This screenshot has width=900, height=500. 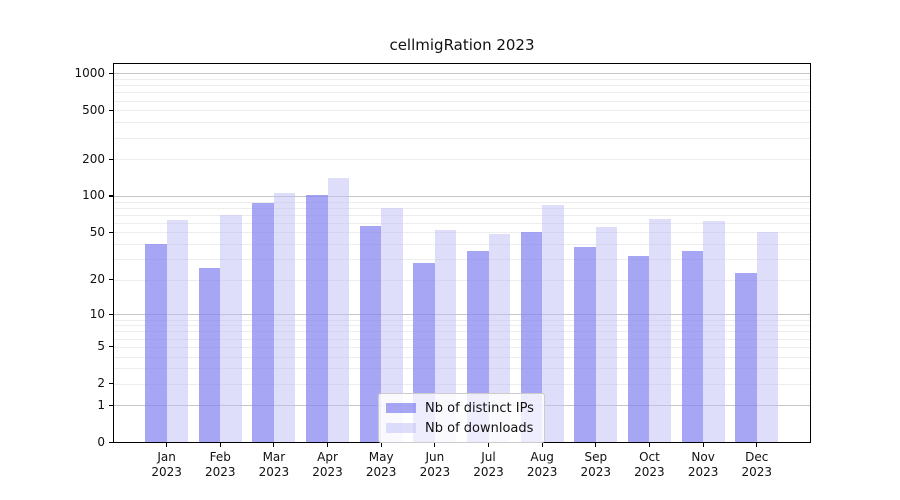 What do you see at coordinates (479, 428) in the screenshot?
I see `legend-label-downloads: Nb of downloads` at bounding box center [479, 428].